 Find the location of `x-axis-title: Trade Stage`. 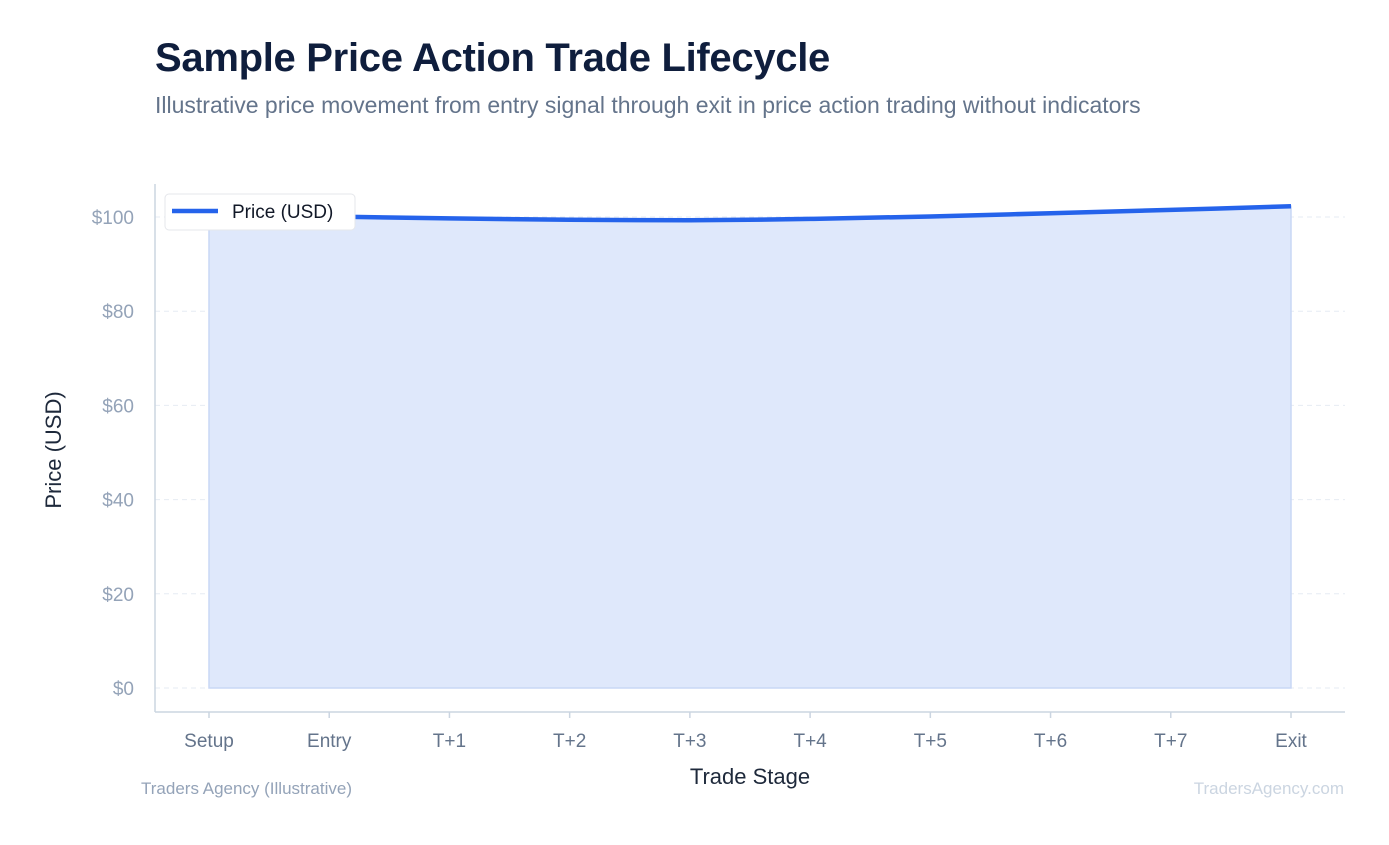

x-axis-title: Trade Stage is located at coordinates (750, 776).